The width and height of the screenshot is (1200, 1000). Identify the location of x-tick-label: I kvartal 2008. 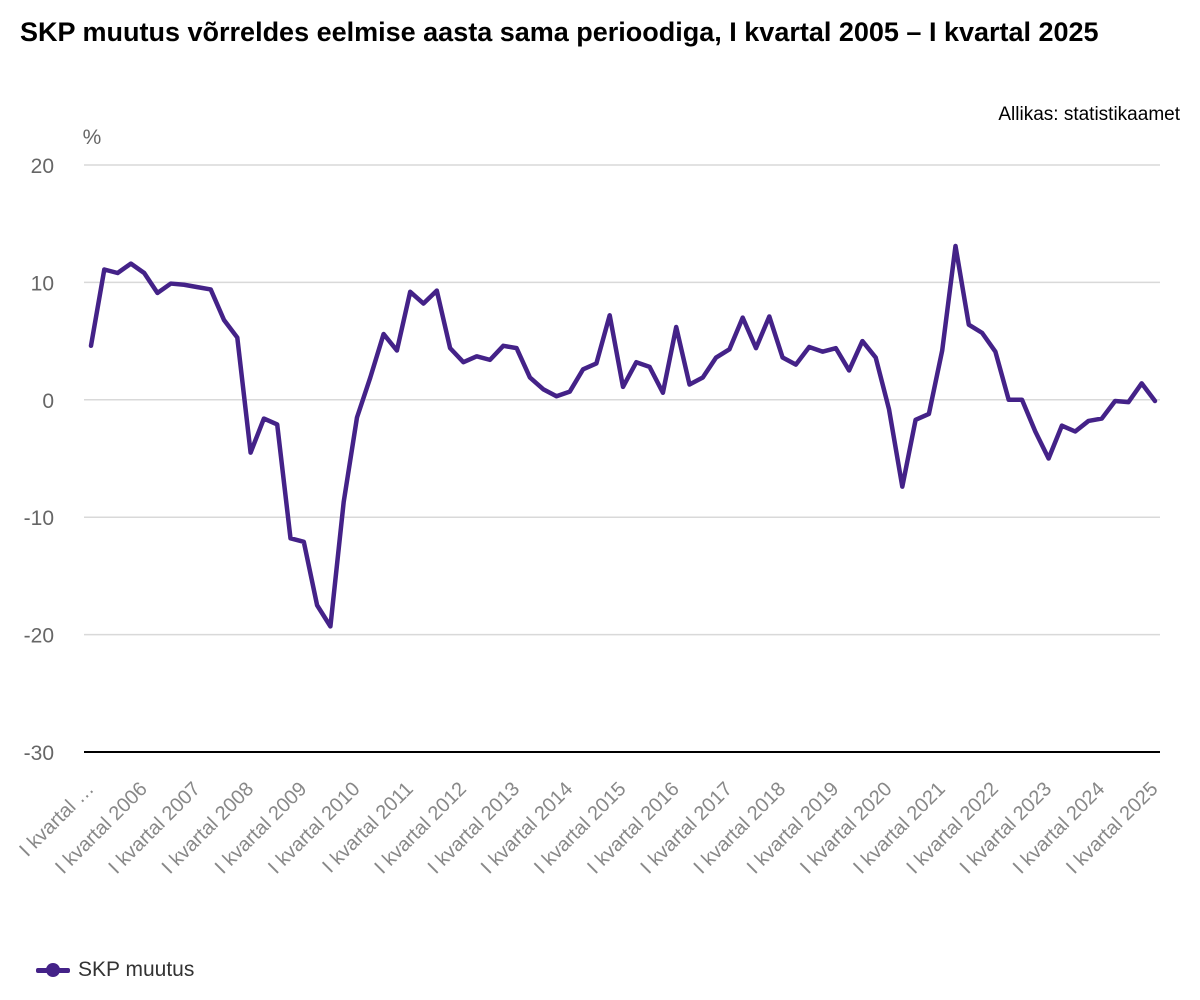
(208, 828).